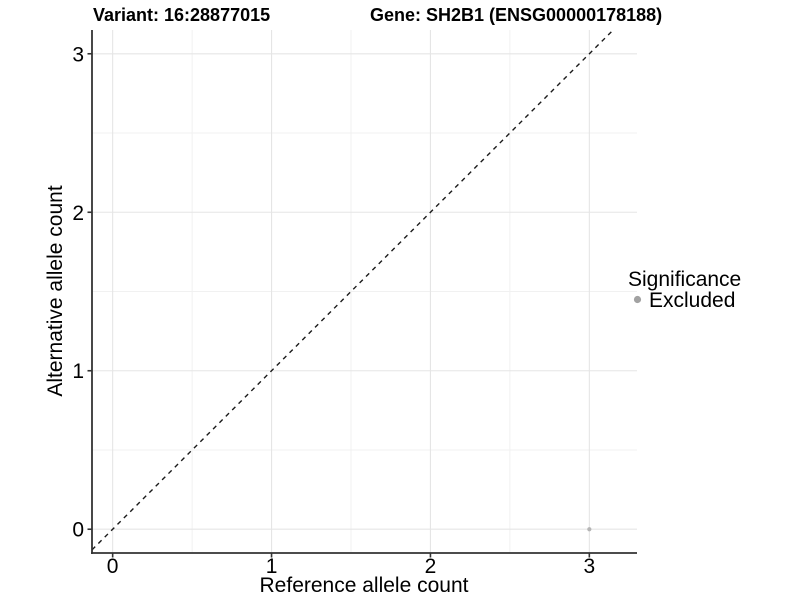 The width and height of the screenshot is (800, 600). Describe the element at coordinates (692, 300) in the screenshot. I see `legend-item-label: Excluded` at that location.